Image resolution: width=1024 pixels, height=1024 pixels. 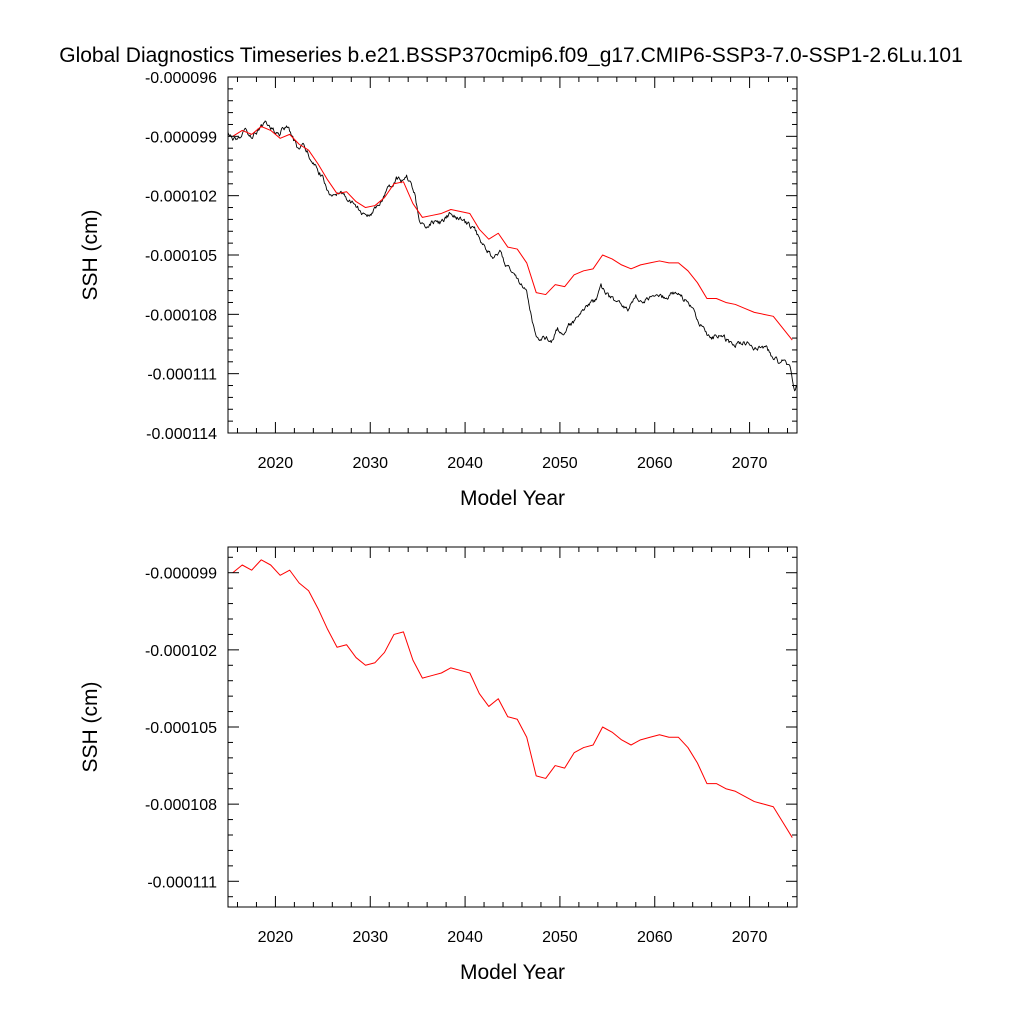 What do you see at coordinates (181, 434) in the screenshot?
I see `y-tick-label: -0.000114` at bounding box center [181, 434].